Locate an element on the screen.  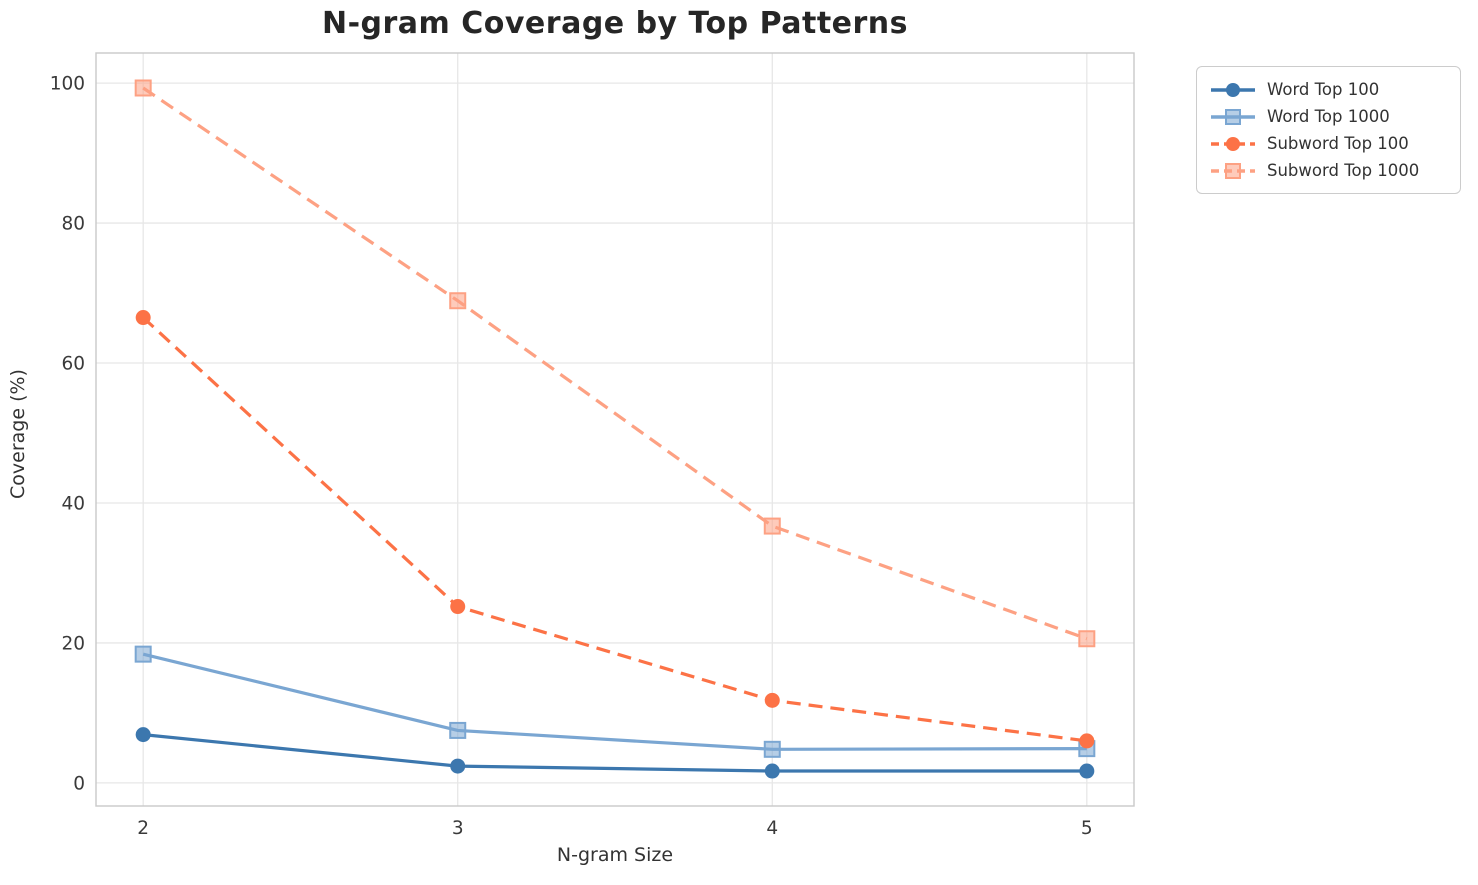
y-tick-label: 40 is located at coordinates (73, 503).